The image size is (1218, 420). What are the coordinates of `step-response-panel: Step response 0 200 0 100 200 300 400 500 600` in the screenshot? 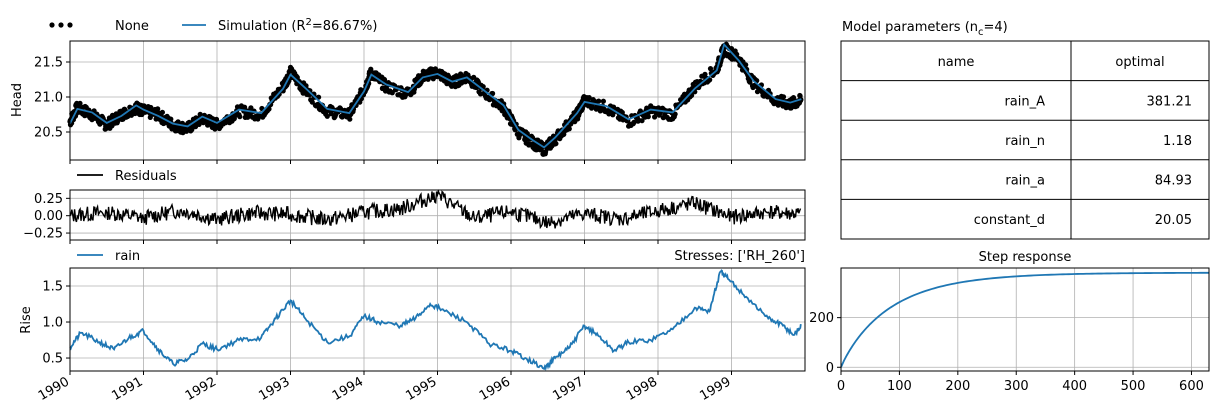 It's located at (1009, 322).